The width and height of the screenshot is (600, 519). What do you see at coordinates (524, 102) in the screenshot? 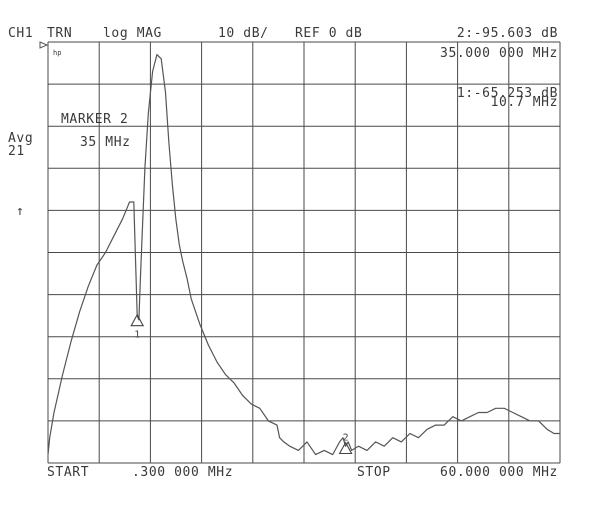
I see `marker1-readout-frequency: 10.7 MHz` at bounding box center [524, 102].